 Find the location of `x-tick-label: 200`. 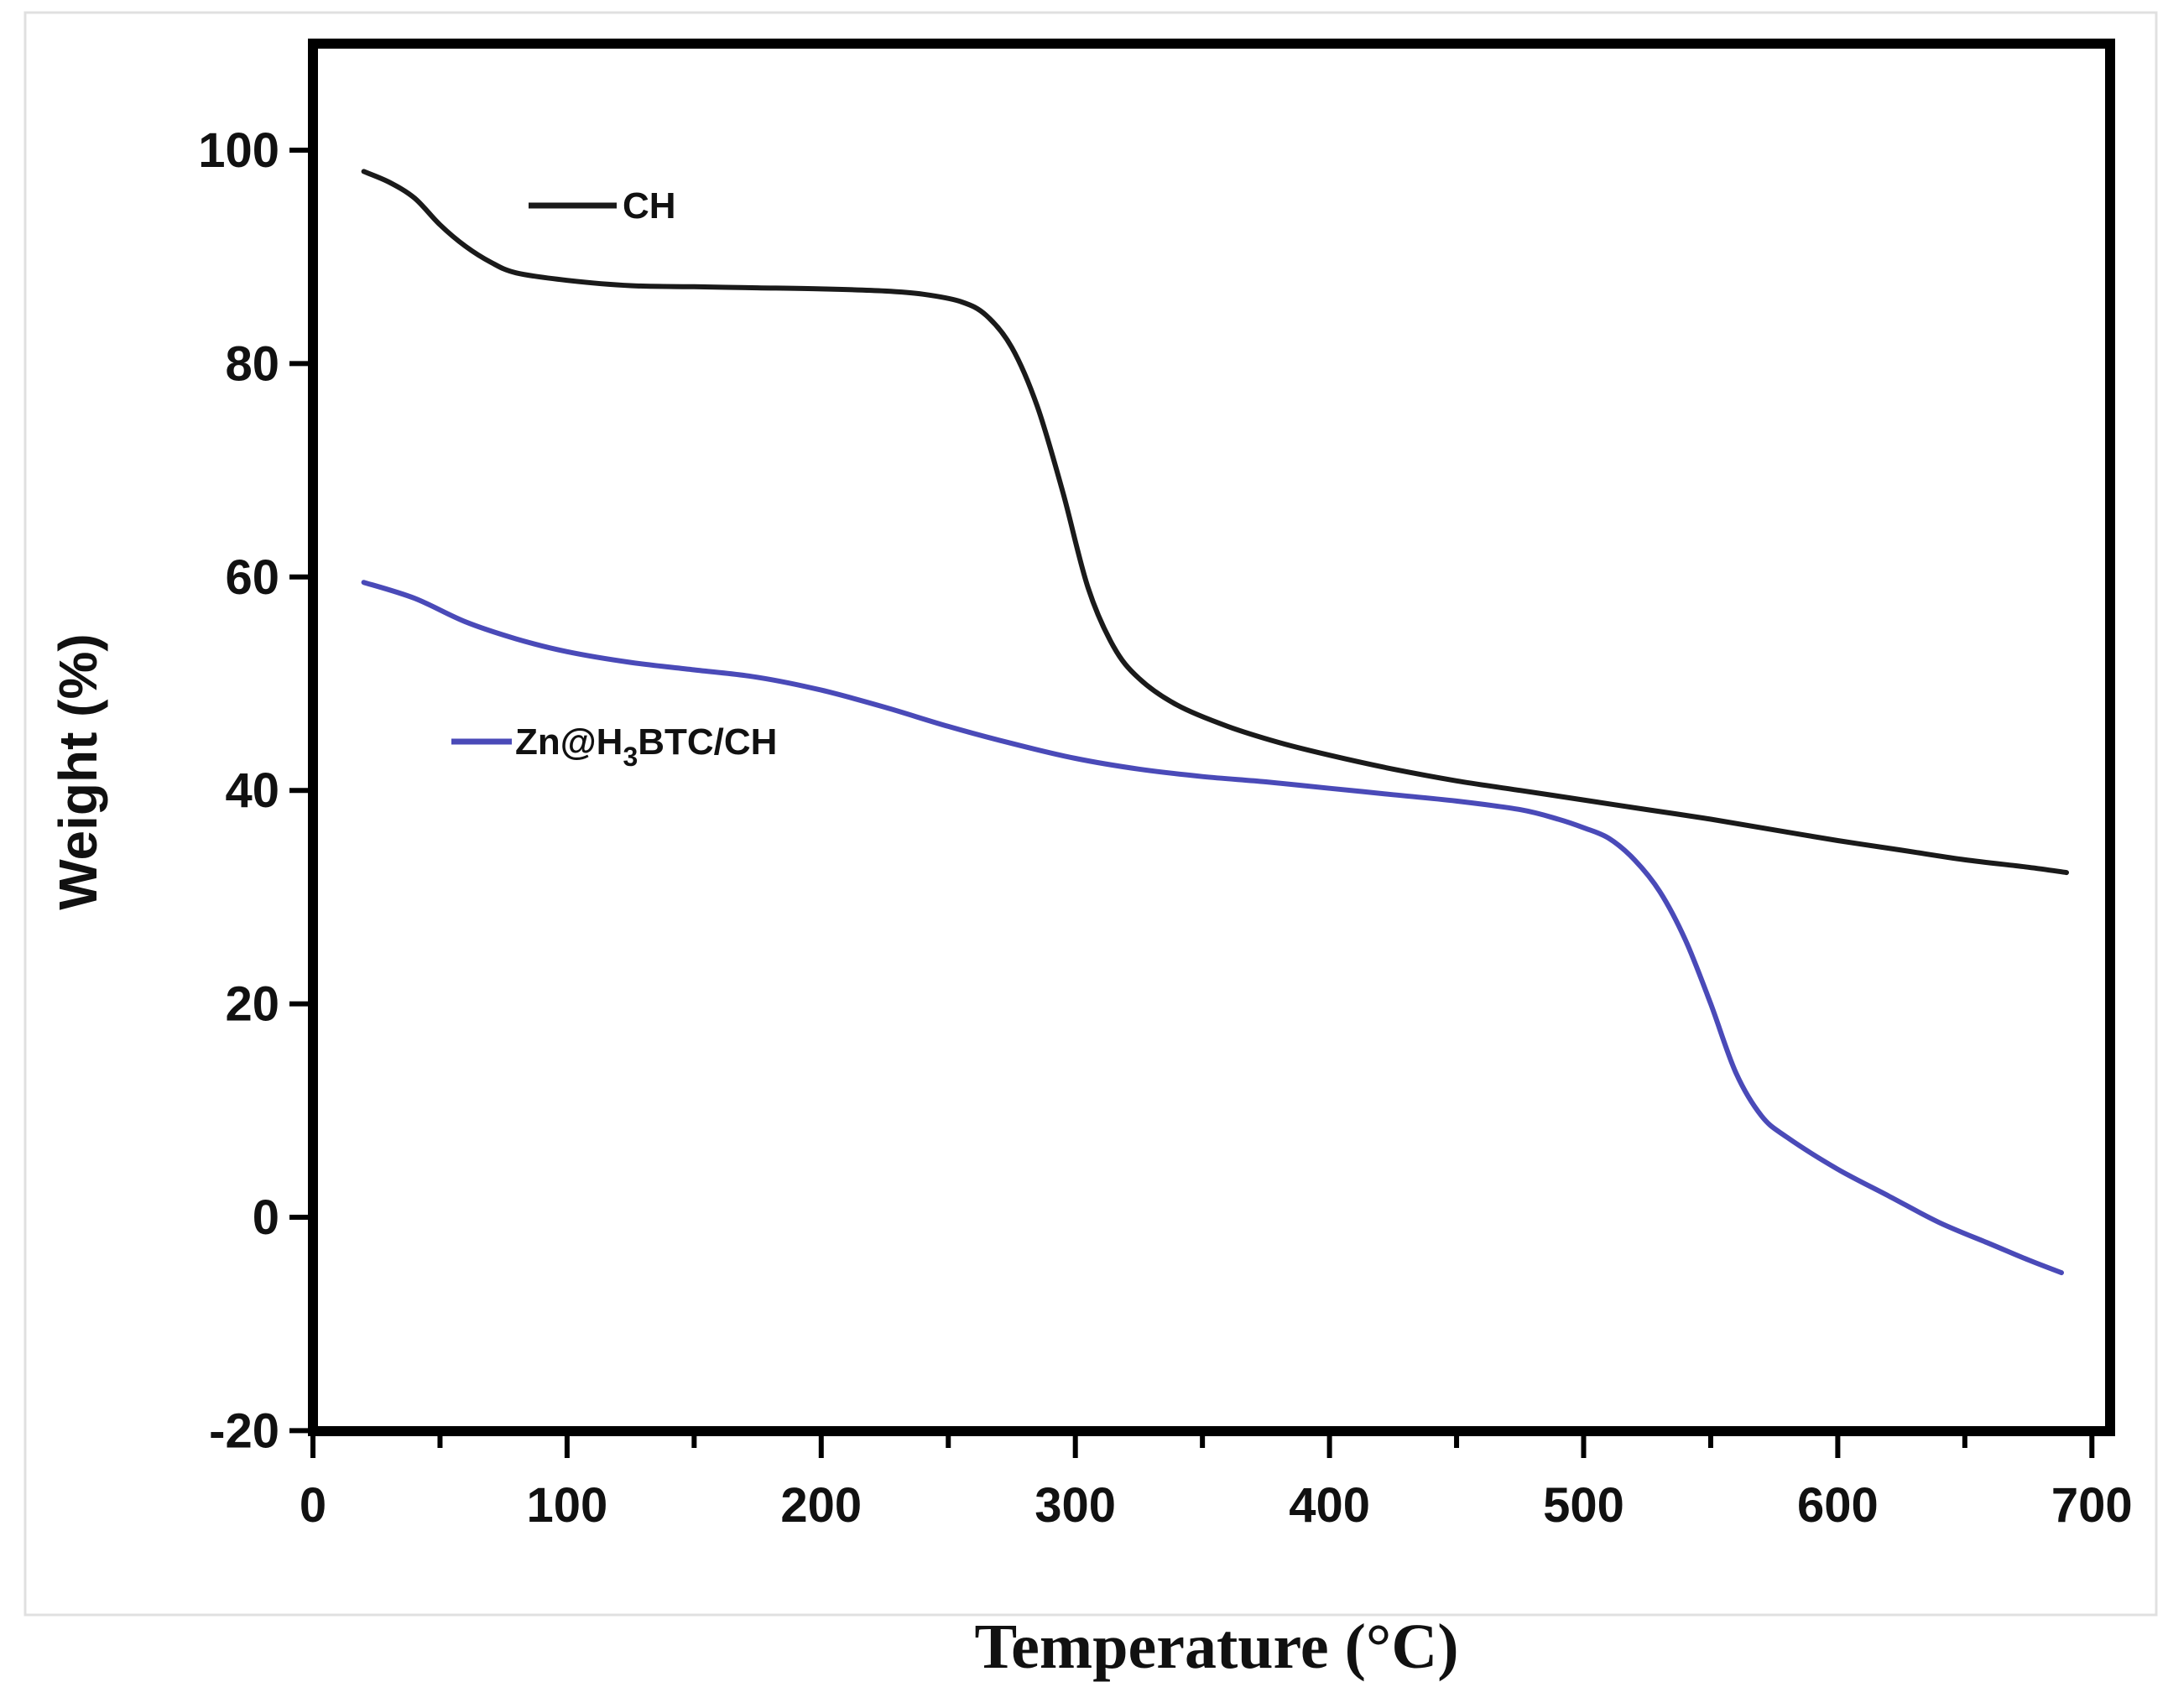

x-tick-label: 200 is located at coordinates (821, 1505).